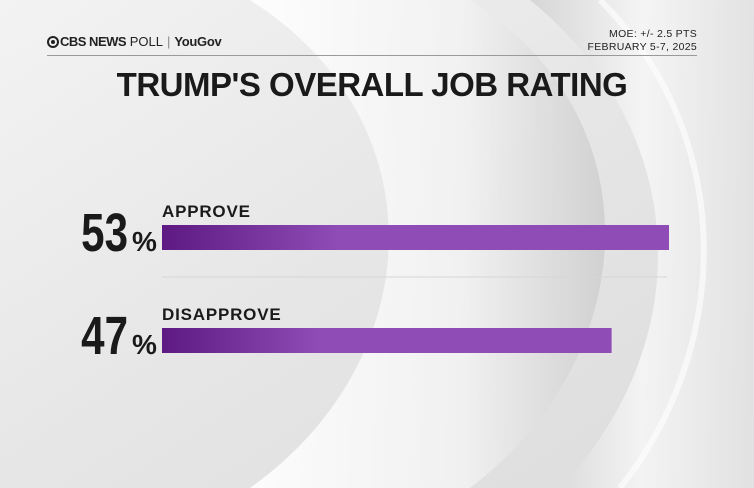 The height and width of the screenshot is (488, 754). I want to click on margin-of-error: MOE: +/- 2.5 PTS, so click(653, 34).